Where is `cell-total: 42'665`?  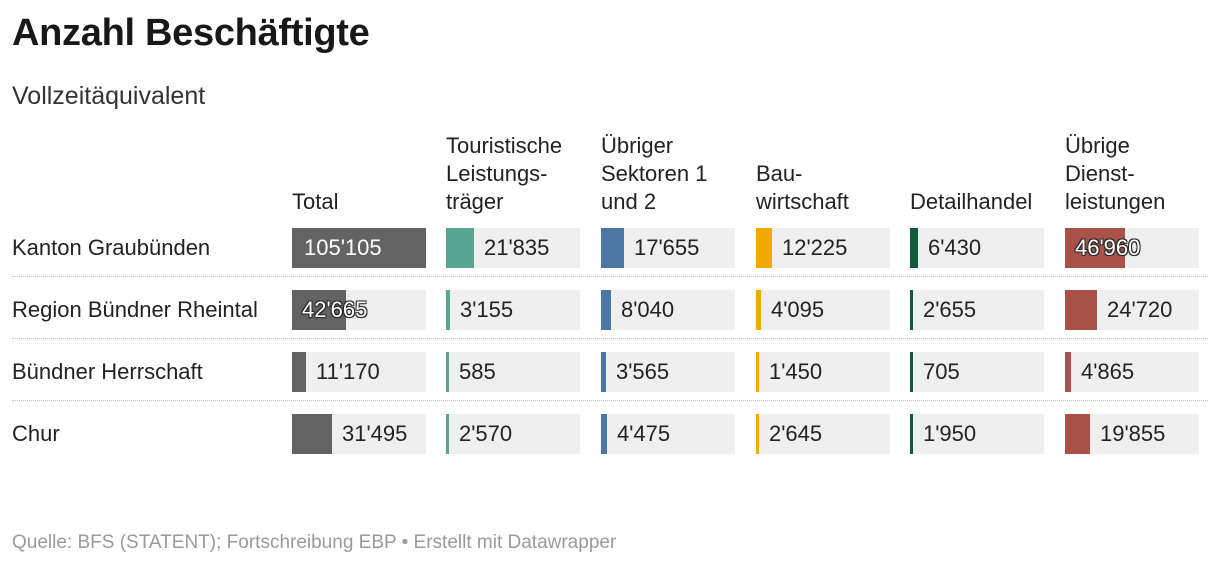 cell-total: 42'665 is located at coordinates (359, 310).